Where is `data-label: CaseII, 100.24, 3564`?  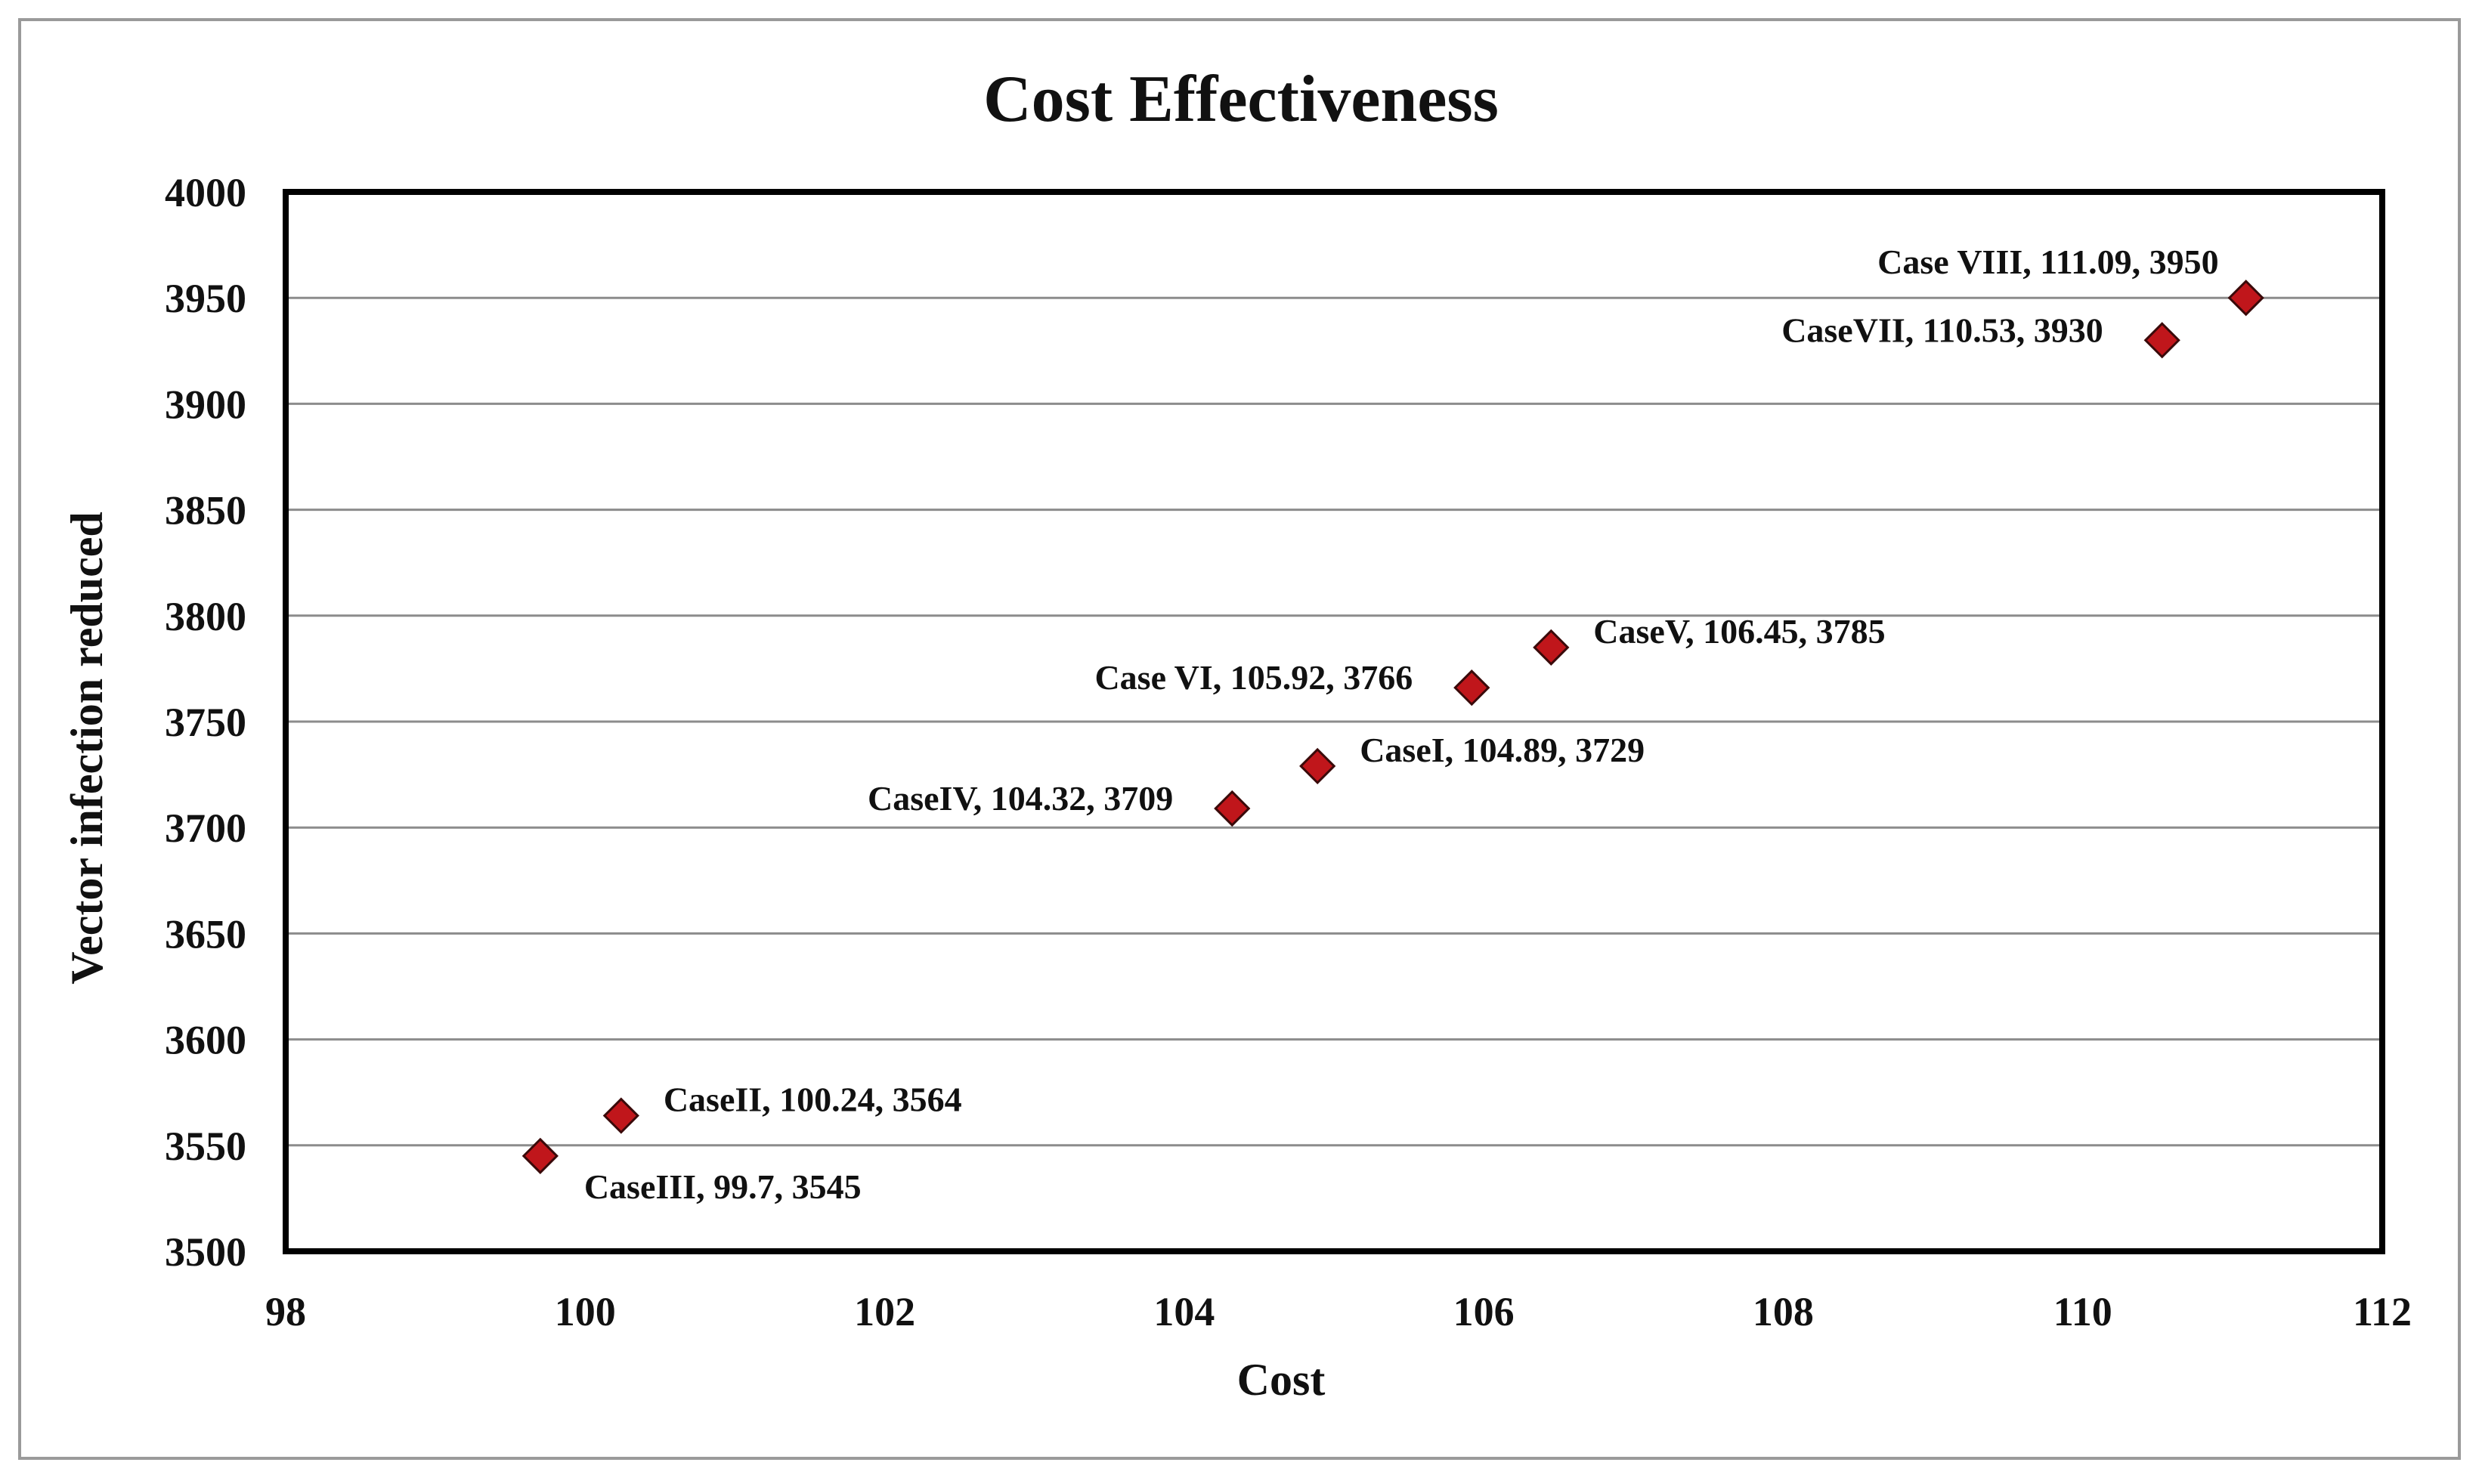 data-label: CaseII, 100.24, 3564 is located at coordinates (813, 1100).